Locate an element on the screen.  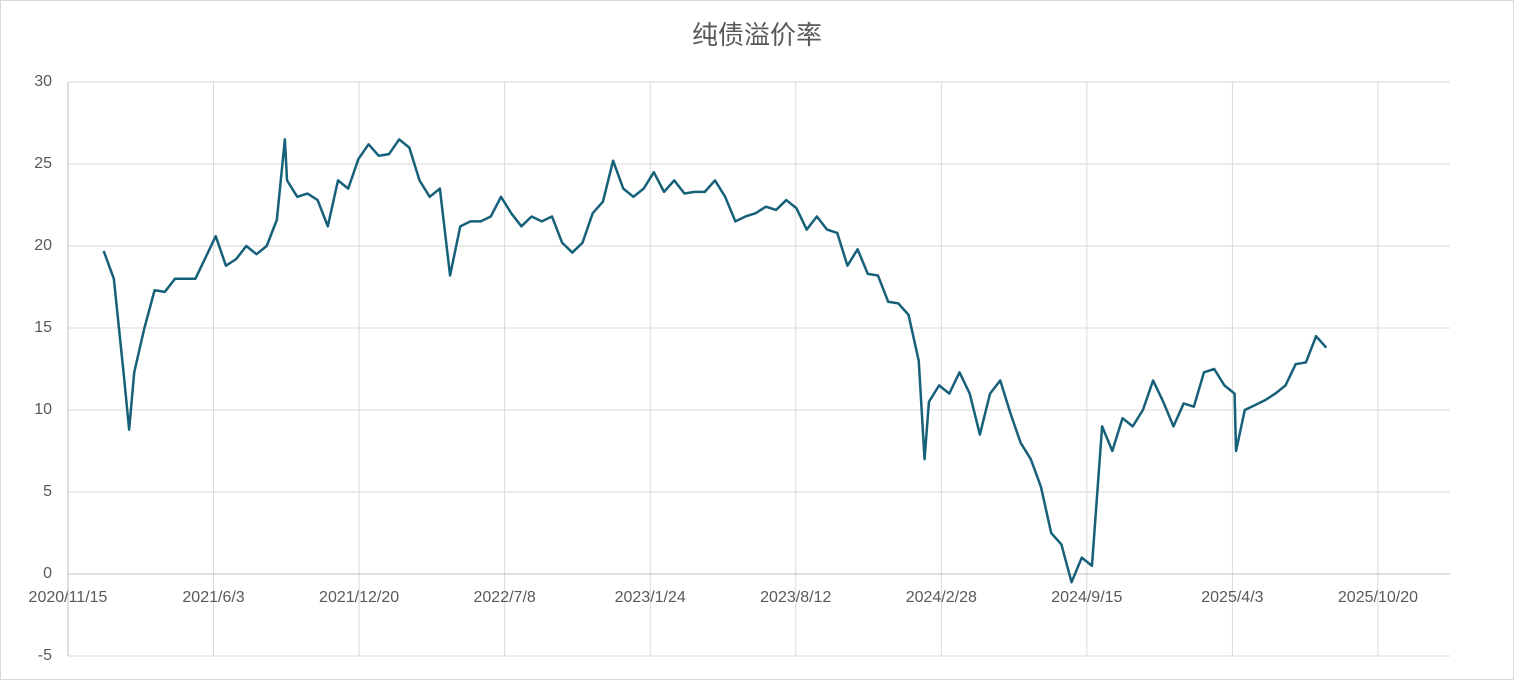
y-tick-label: 15 is located at coordinates (43, 327).